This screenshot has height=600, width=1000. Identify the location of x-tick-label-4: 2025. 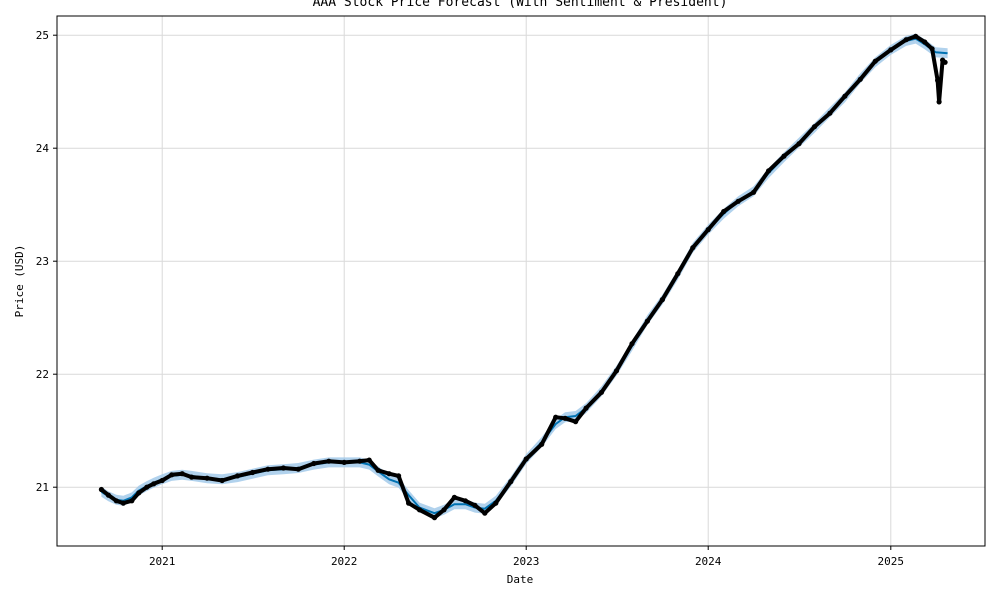
(891, 561).